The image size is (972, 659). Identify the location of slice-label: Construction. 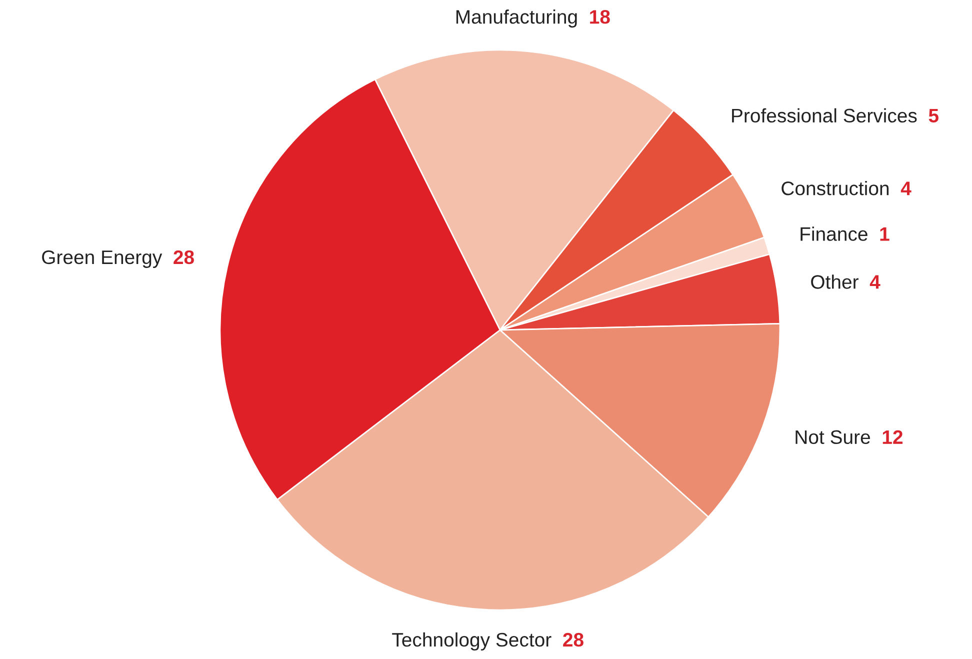
(835, 188).